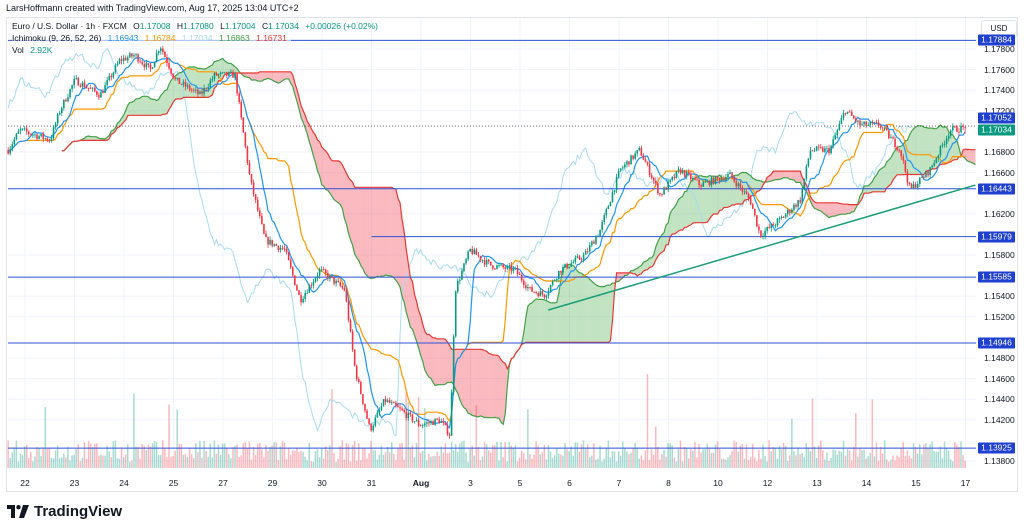 Image resolution: width=1024 pixels, height=532 pixels. Describe the element at coordinates (996, 118) in the screenshot. I see `dotted-level-badge: 1.17052` at that location.